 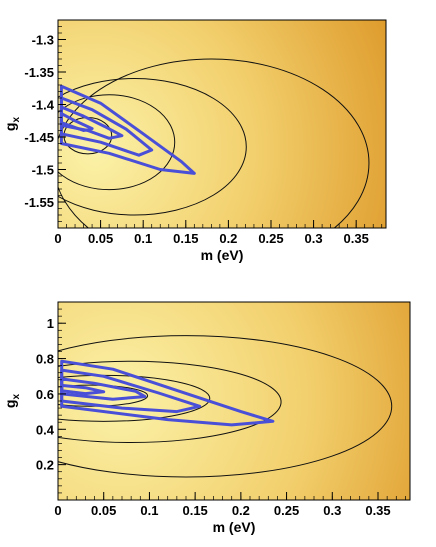 I want to click on y-tick-label: -1.5, so click(x=43, y=170).